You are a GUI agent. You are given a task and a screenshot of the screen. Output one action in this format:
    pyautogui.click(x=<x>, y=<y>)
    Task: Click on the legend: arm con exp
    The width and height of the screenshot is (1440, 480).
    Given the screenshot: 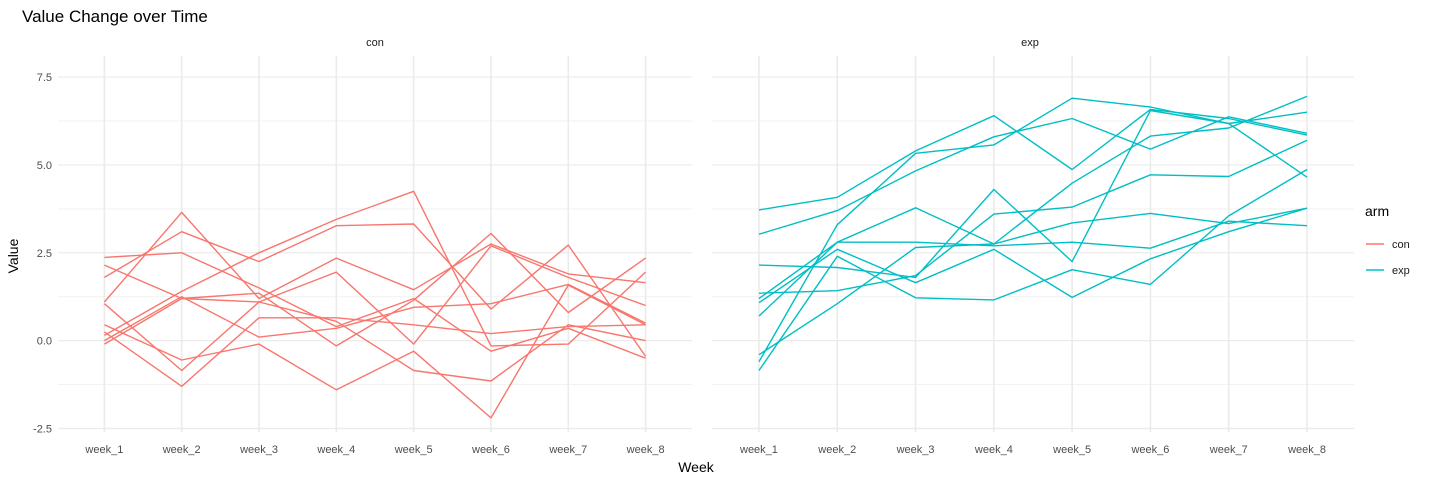 What is the action you would take?
    pyautogui.click(x=1387, y=240)
    